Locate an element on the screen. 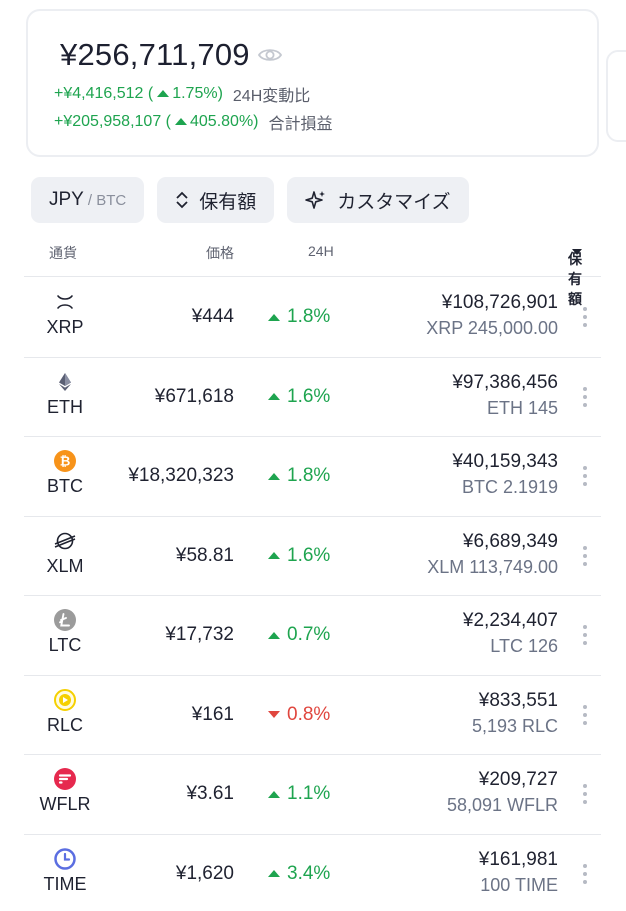  holding-cell: ¥108,726,901 XRP 245,000.00 is located at coordinates (492, 315).